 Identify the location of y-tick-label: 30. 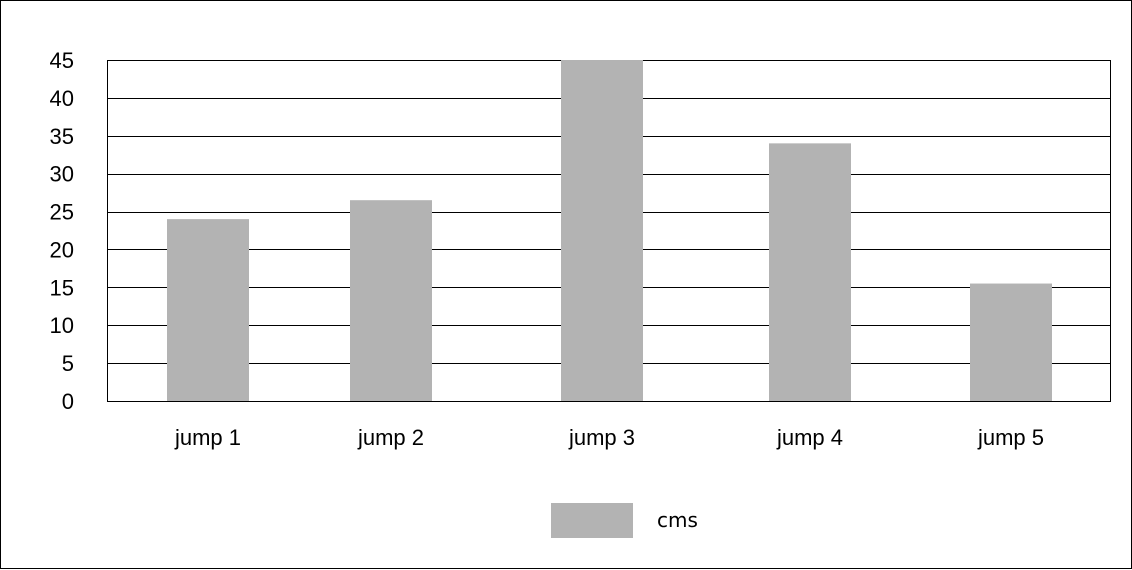
(62, 174).